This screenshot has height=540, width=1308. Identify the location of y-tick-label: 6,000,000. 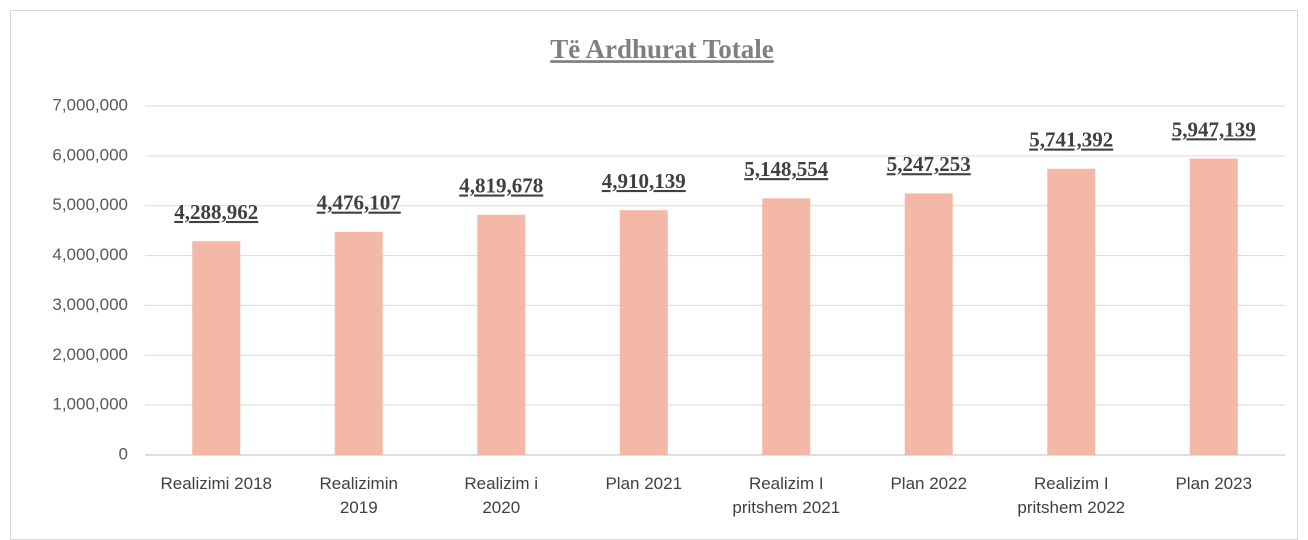
(90, 154).